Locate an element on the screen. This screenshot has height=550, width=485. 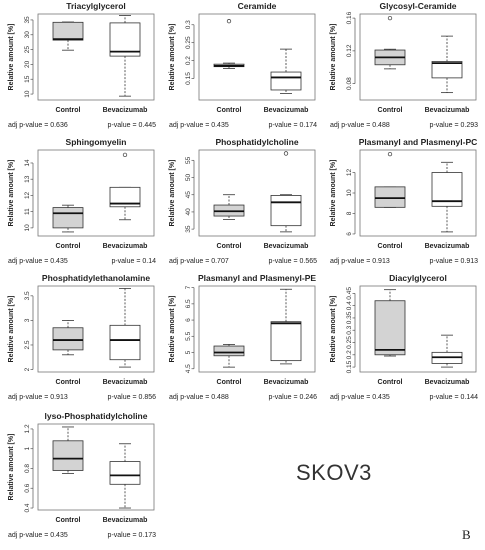
y-tick-label: 45 is located at coordinates (188, 195).